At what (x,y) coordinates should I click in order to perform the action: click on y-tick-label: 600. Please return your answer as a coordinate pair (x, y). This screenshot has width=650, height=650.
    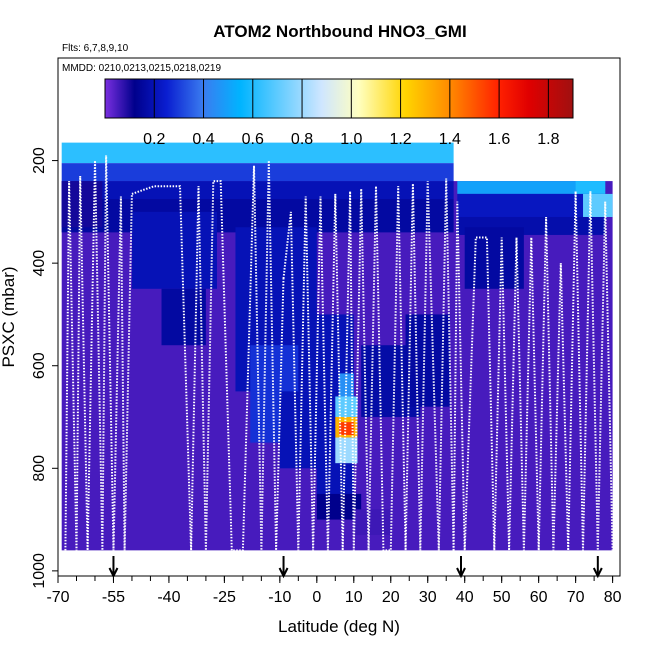
    Looking at the image, I should click on (39, 365).